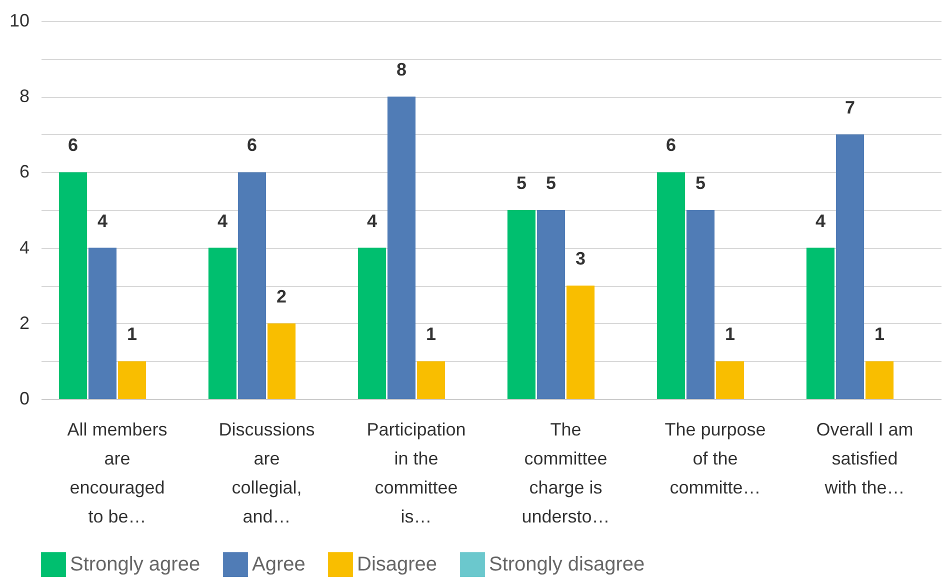  What do you see at coordinates (19, 20) in the screenshot?
I see `y-tick-label: 10` at bounding box center [19, 20].